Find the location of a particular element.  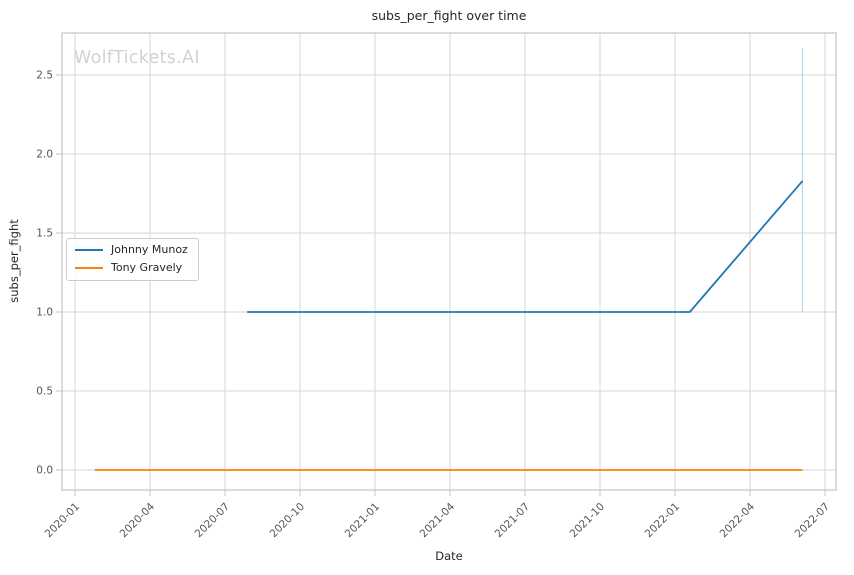

x-tick-label: 2020-07 is located at coordinates (213, 521).